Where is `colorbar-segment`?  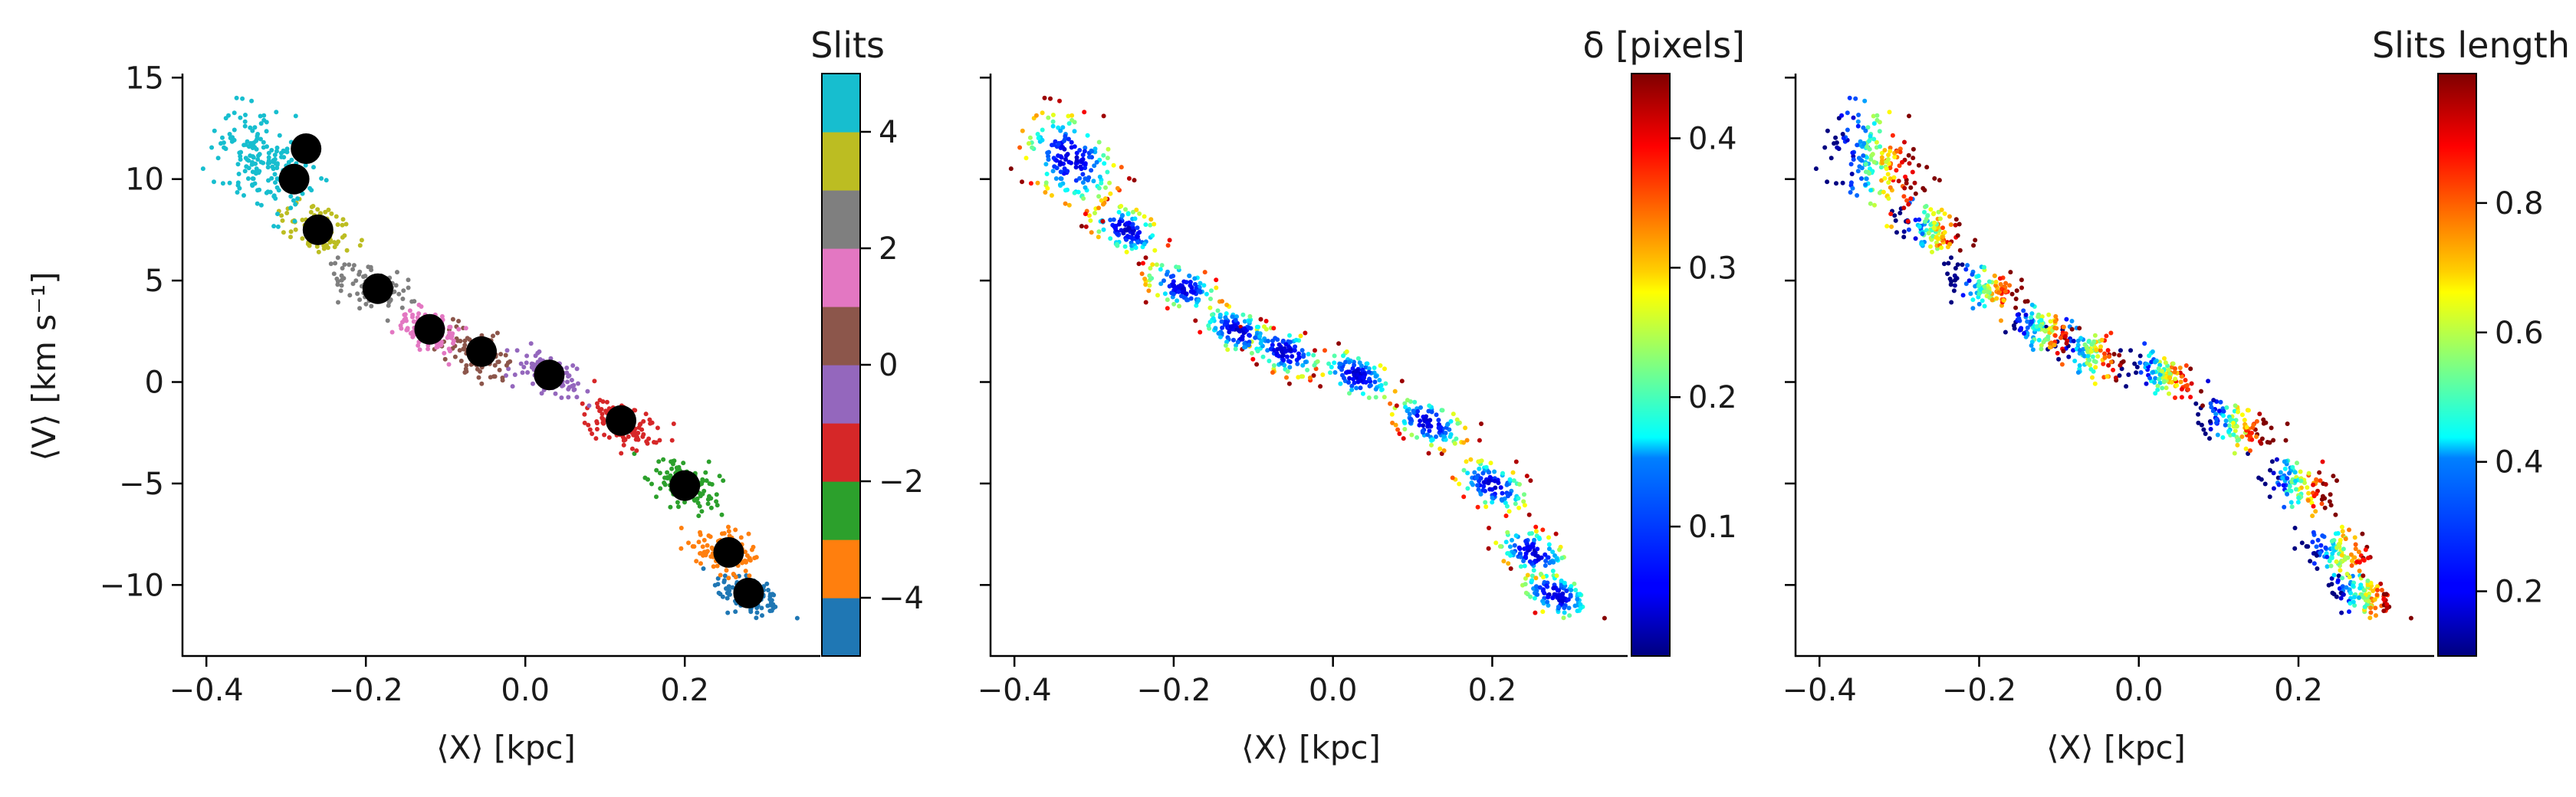
colorbar-segment is located at coordinates (841, 452).